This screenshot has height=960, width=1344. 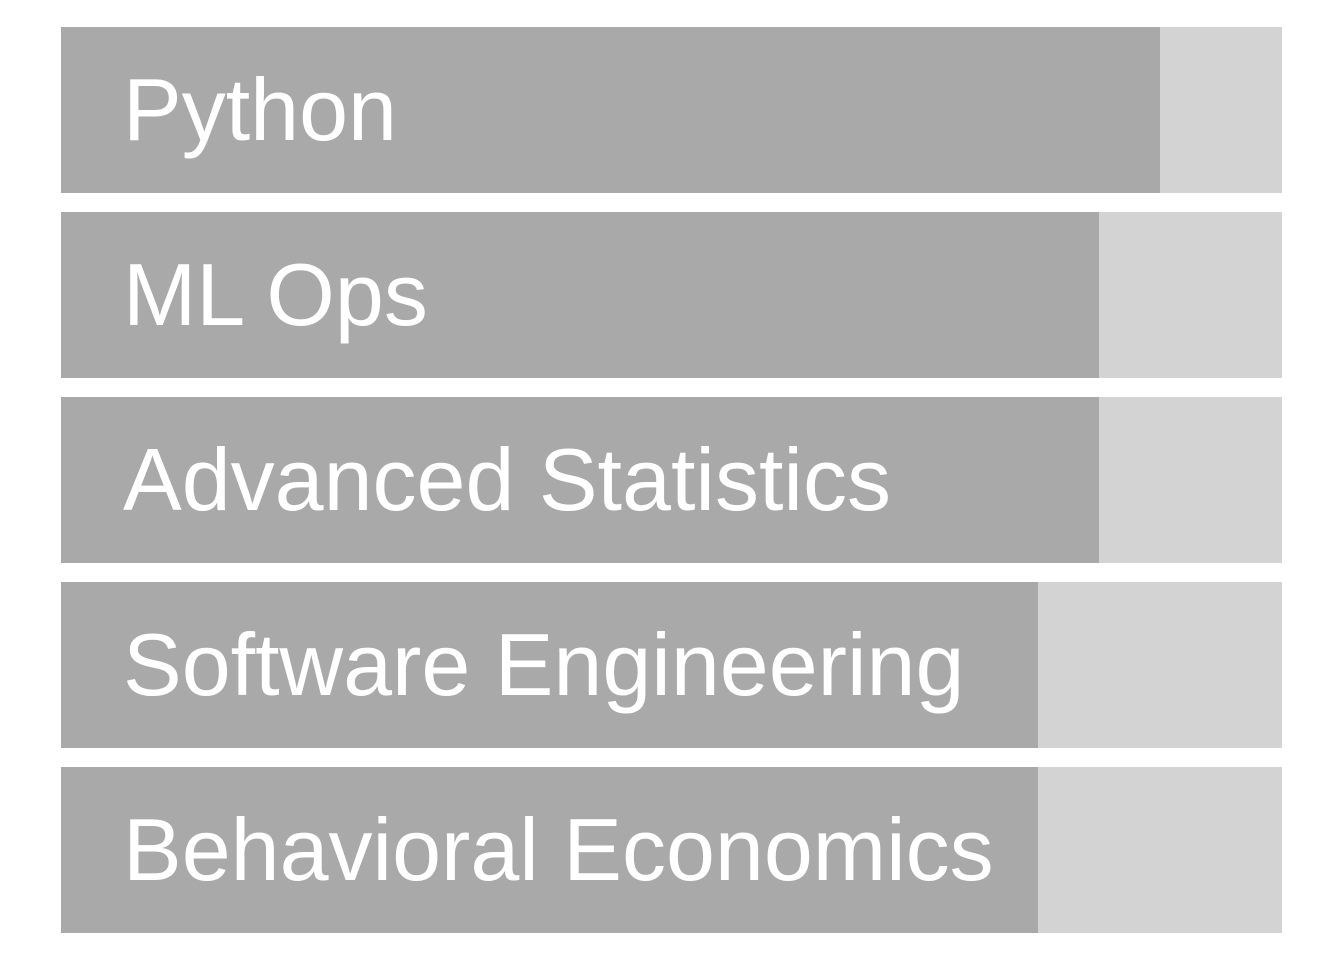 I want to click on skill-label: Behavioral Economics, so click(x=558, y=849).